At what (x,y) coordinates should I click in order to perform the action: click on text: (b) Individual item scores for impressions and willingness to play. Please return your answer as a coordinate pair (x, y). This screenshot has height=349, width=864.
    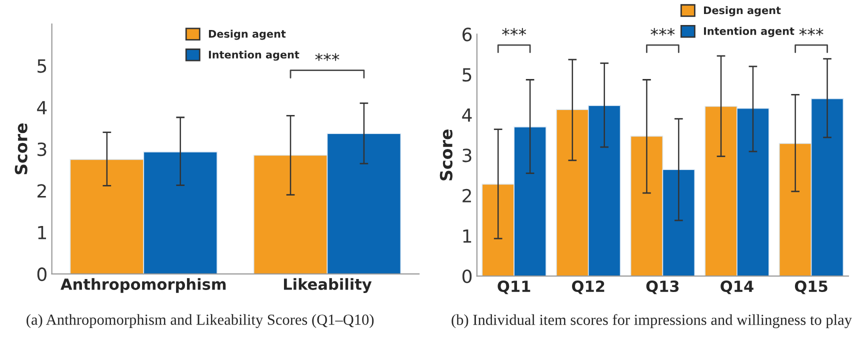
    Looking at the image, I should click on (652, 321).